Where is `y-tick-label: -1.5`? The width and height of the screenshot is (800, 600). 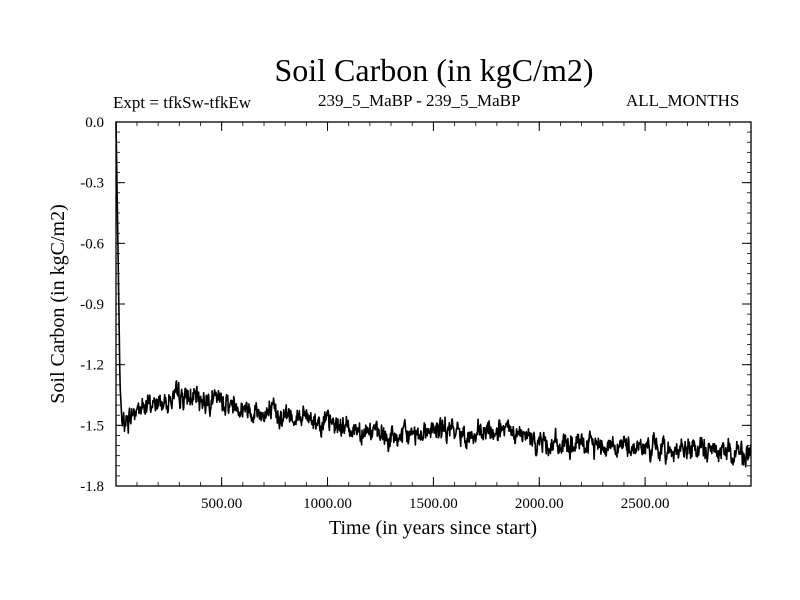 y-tick-label: -1.5 is located at coordinates (92, 426).